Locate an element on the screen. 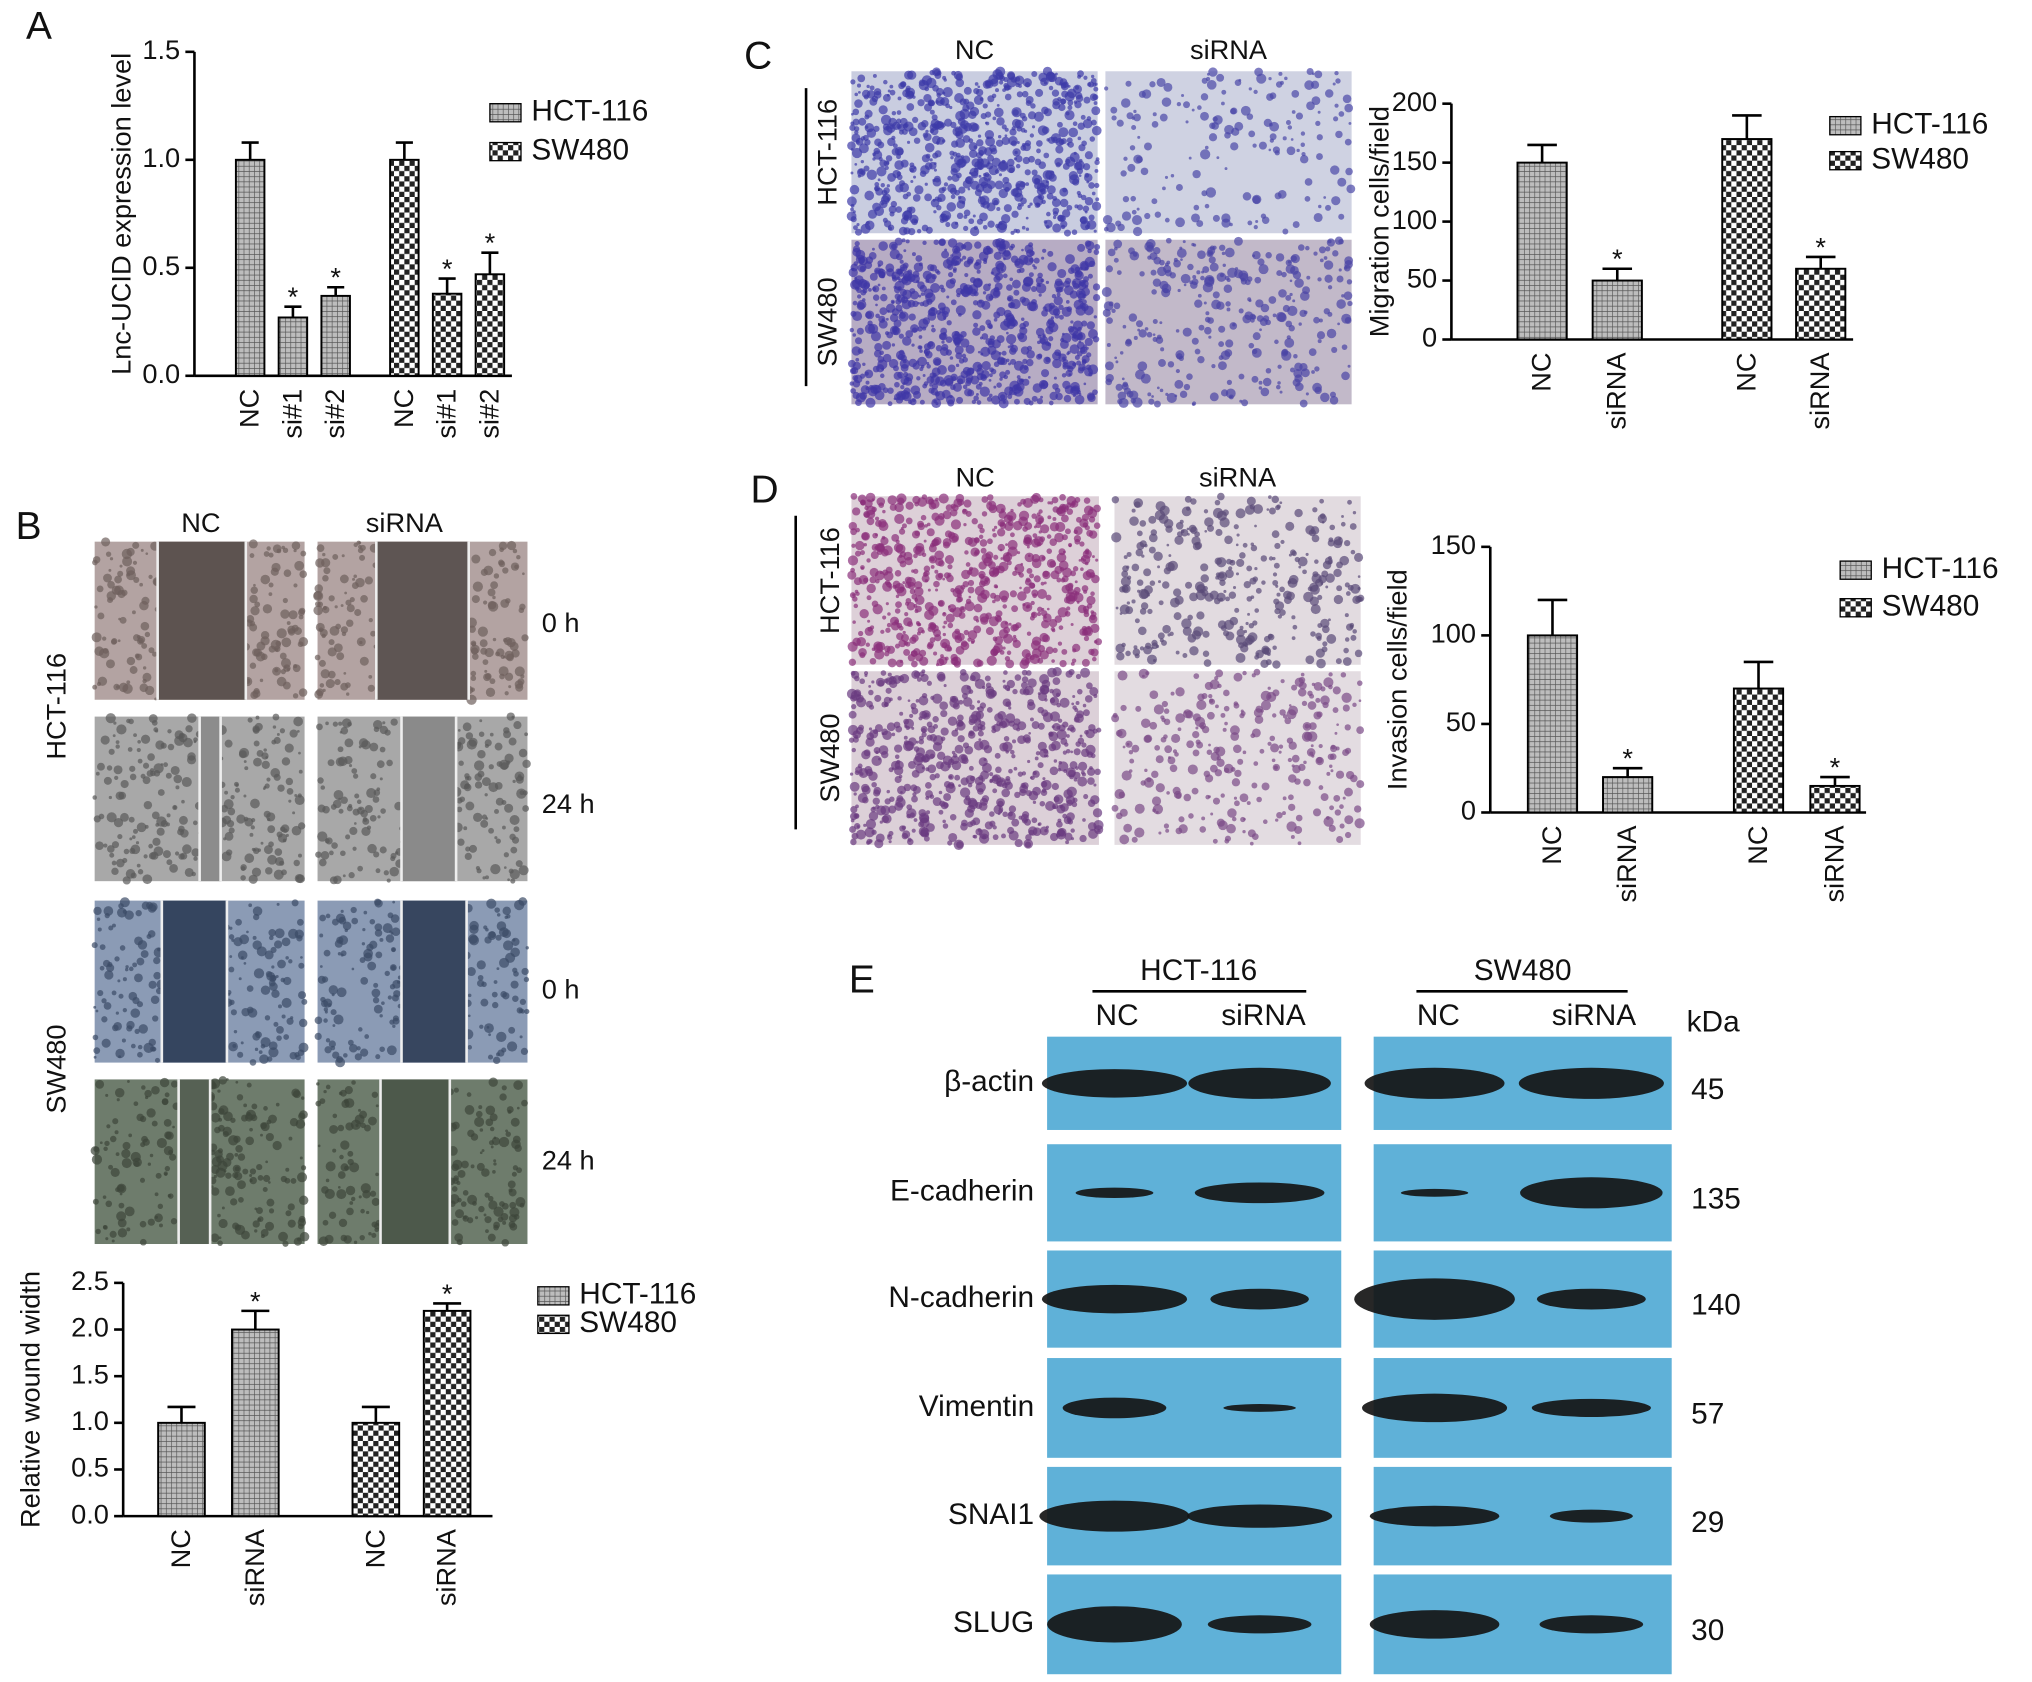  row-label: HCT-116 is located at coordinates (56, 706).